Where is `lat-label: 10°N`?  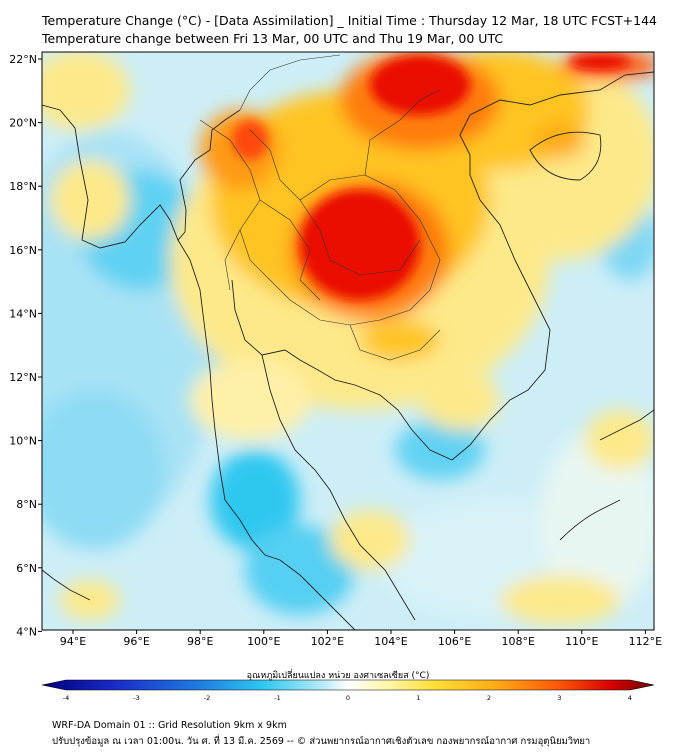
lat-label: 10°N is located at coordinates (23, 441).